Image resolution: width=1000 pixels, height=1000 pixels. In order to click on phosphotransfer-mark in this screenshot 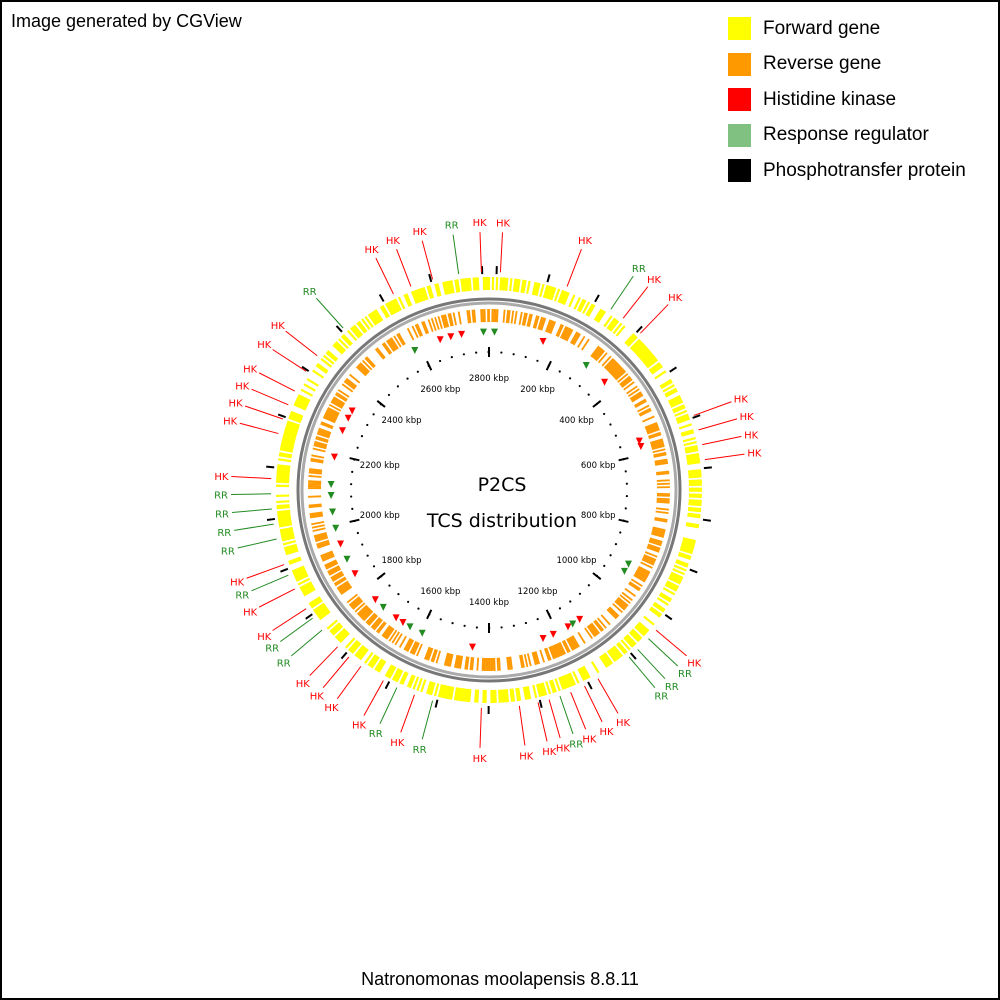, I will do `click(548, 278)`.